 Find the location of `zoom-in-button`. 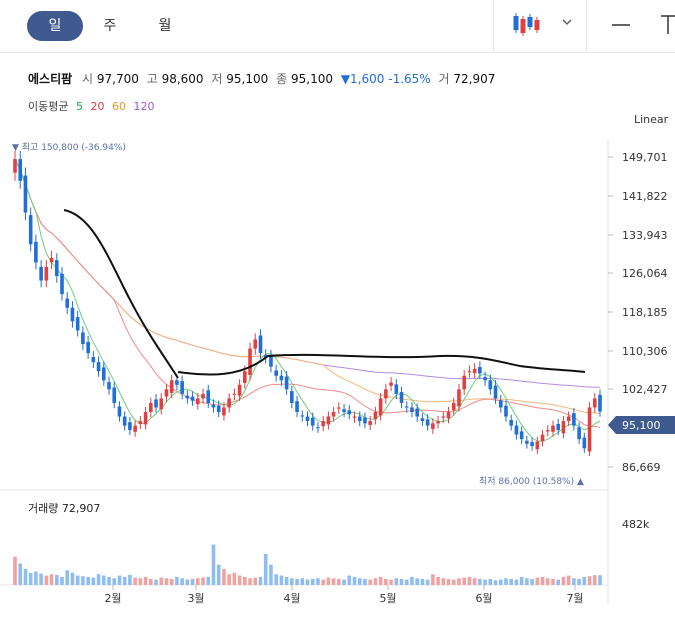

zoom-in-button is located at coordinates (660, 26).